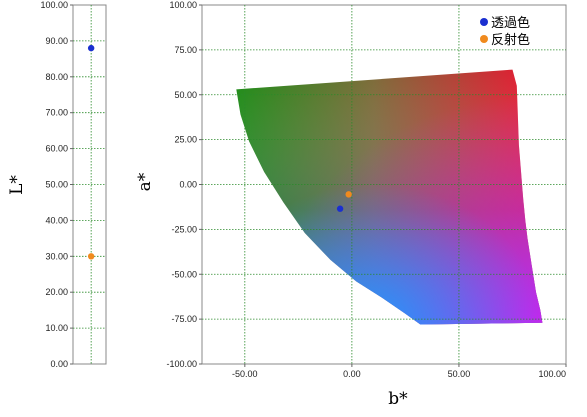  I want to click on l-tick-label: 80.00, so click(56, 77).